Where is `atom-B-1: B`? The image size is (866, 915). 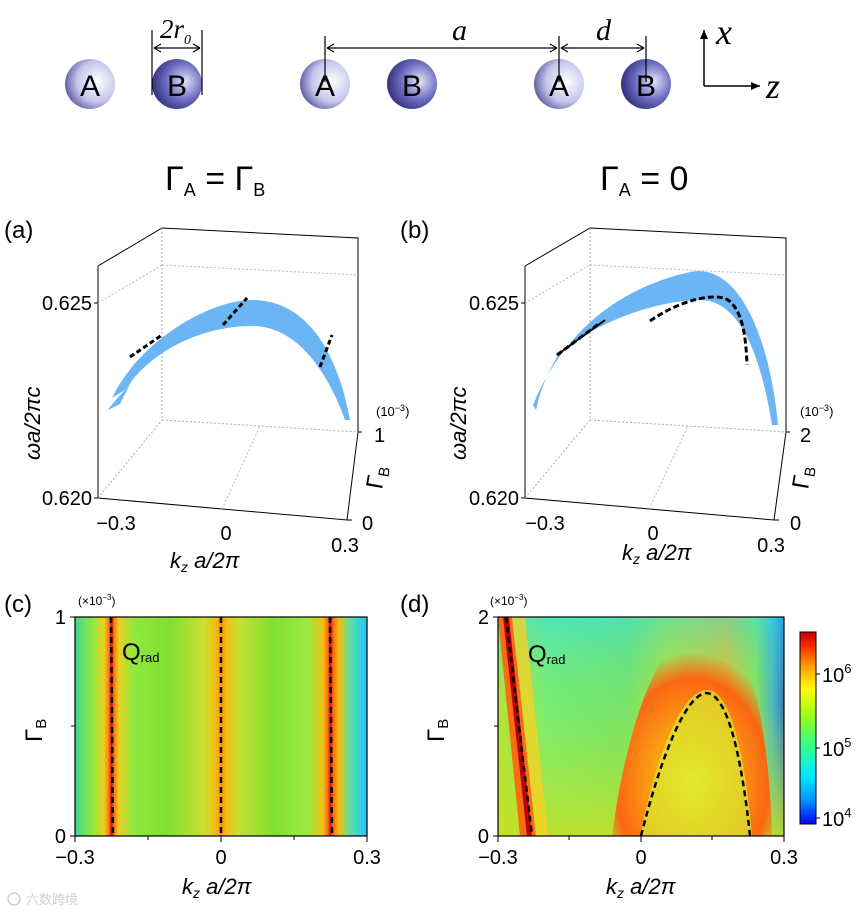
atom-B-1: B is located at coordinates (177, 84).